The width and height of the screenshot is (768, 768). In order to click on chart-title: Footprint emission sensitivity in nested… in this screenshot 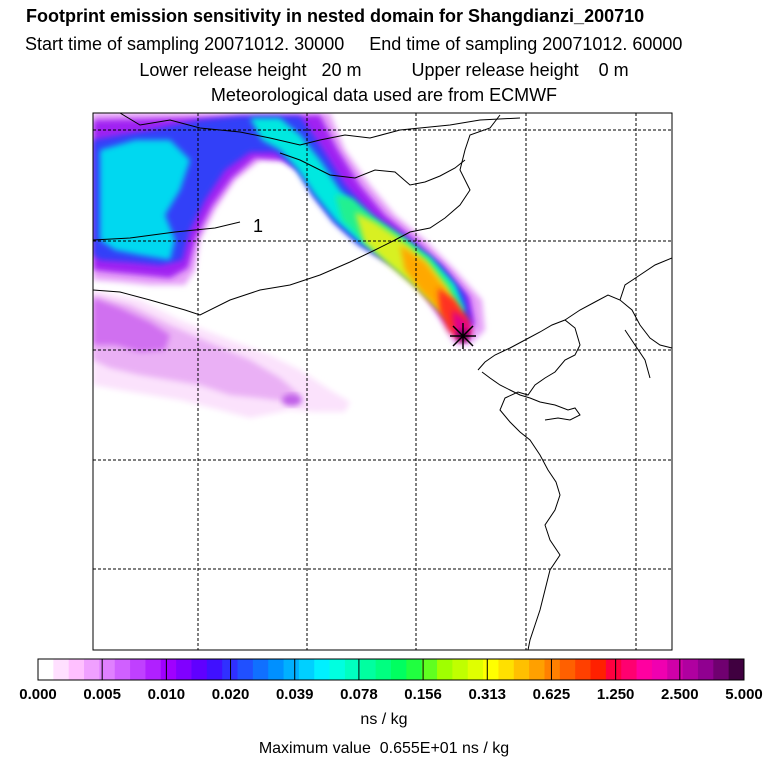, I will do `click(335, 16)`.